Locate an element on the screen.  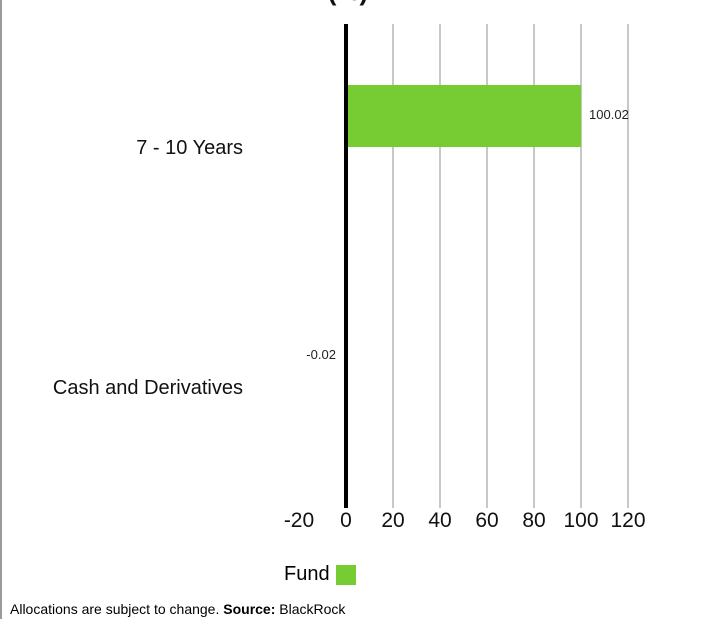
legend: Fund is located at coordinates (320, 574).